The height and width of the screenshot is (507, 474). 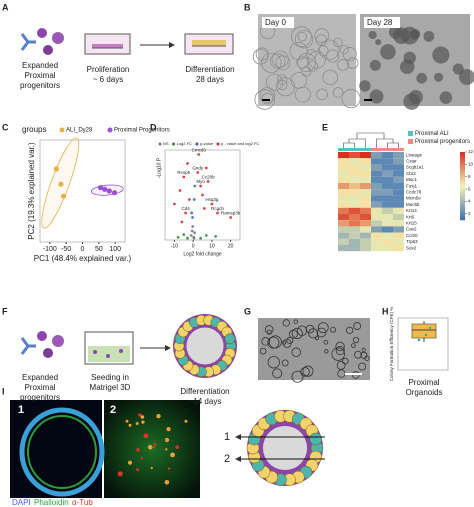 What do you see at coordinates (207, 143) in the screenshot?
I see `legend-label: p-value` at bounding box center [207, 143].